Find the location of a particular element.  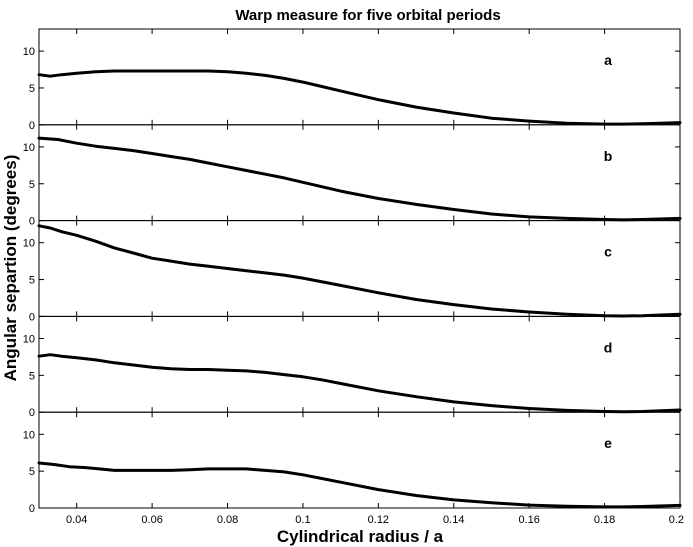

series-line-e is located at coordinates (359, 485).